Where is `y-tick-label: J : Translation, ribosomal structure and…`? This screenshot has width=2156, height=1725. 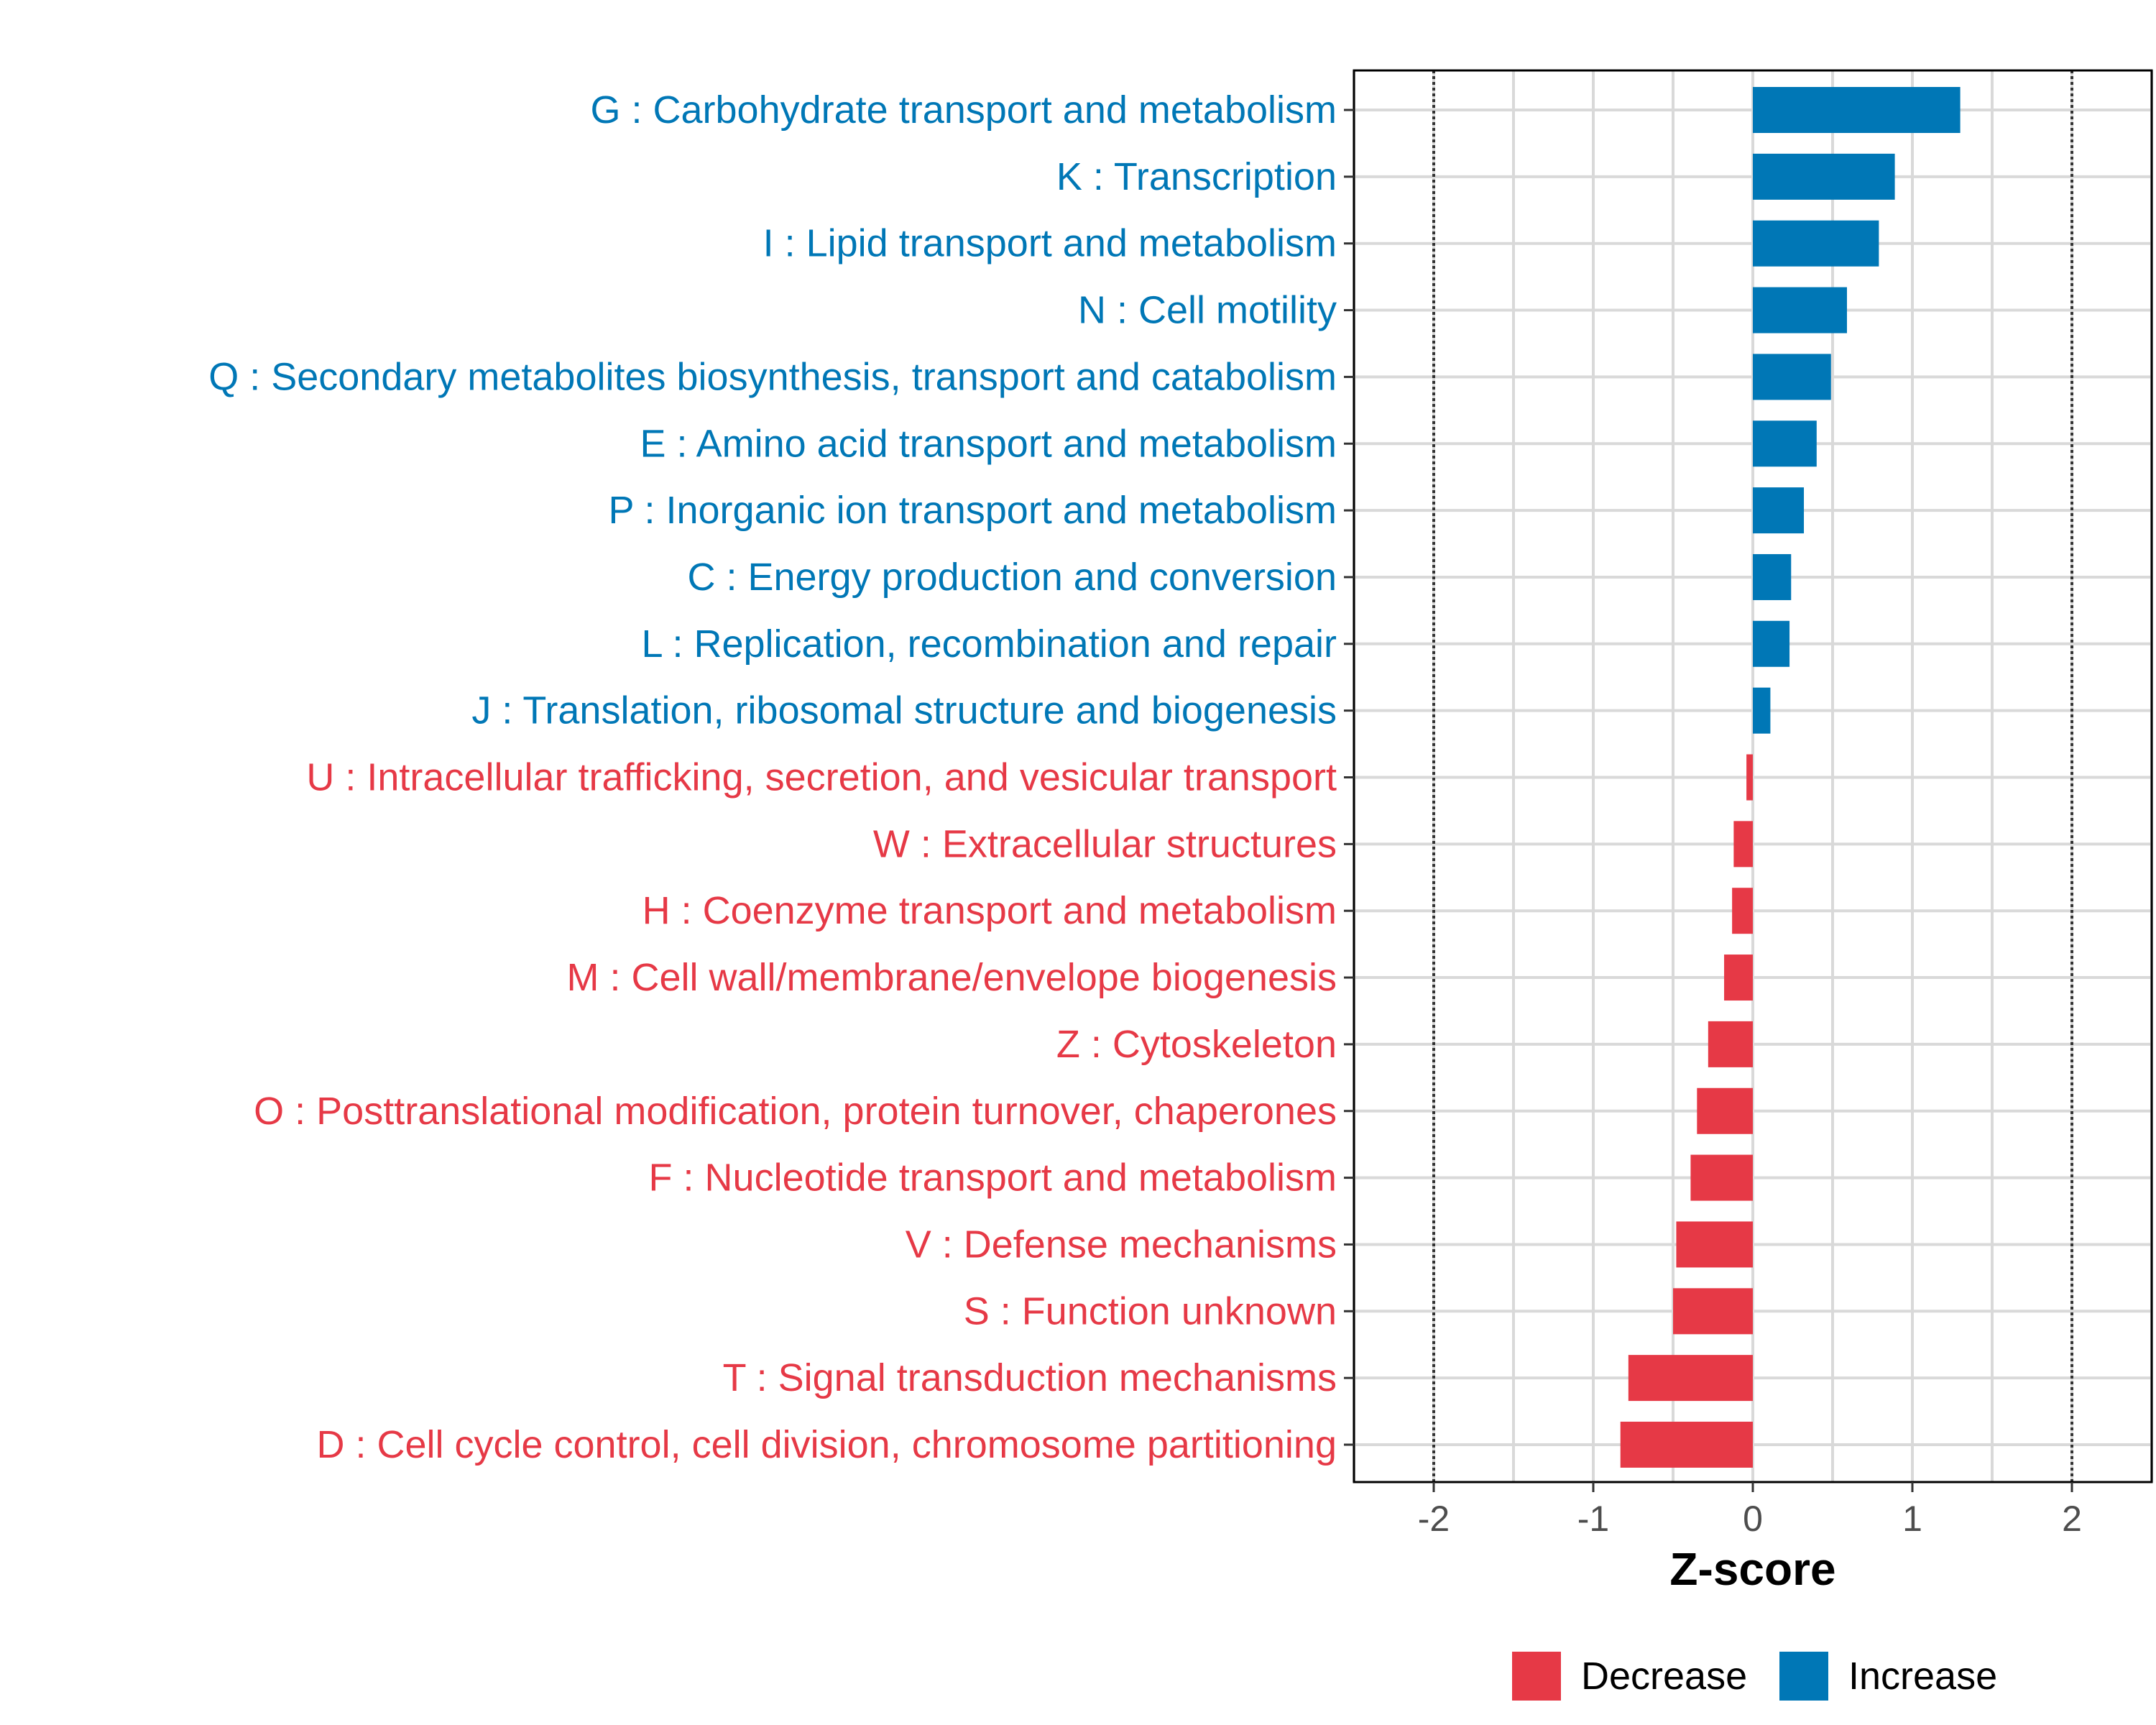
y-tick-label: J : Translation, ribosomal structure and… is located at coordinates (904, 710).